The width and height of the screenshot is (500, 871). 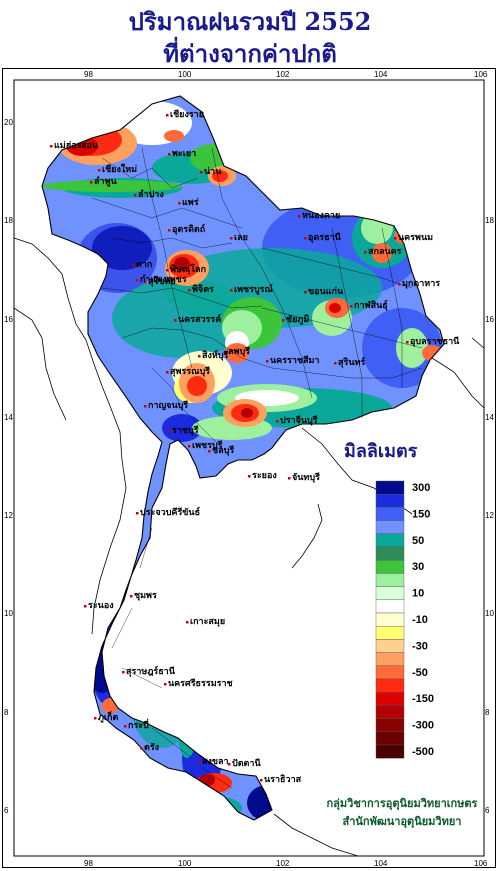 I want to click on legend-label: -10, so click(x=420, y=620).